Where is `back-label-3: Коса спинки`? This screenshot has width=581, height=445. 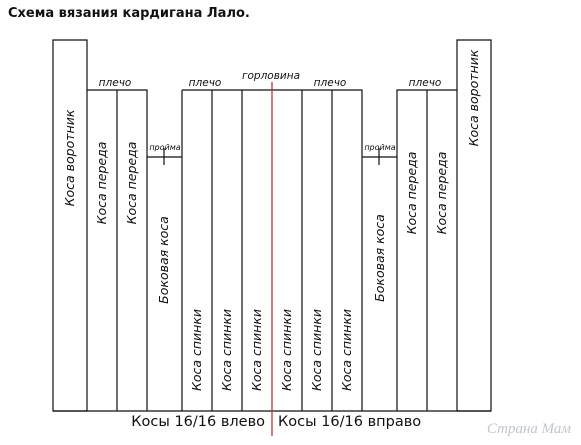
back-label-3: Коса спинки is located at coordinates (256, 350).